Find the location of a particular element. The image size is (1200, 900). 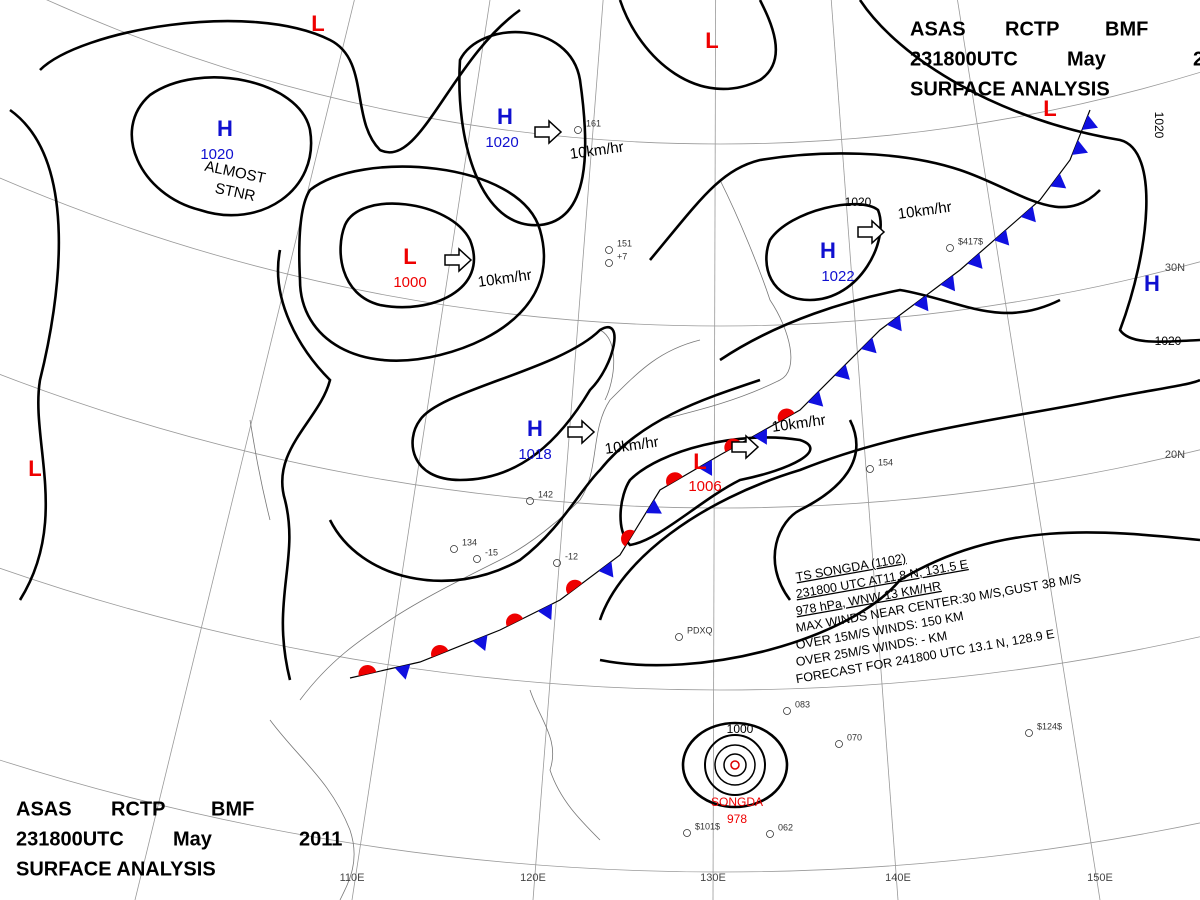

header-text: May is located at coordinates (1087, 59).